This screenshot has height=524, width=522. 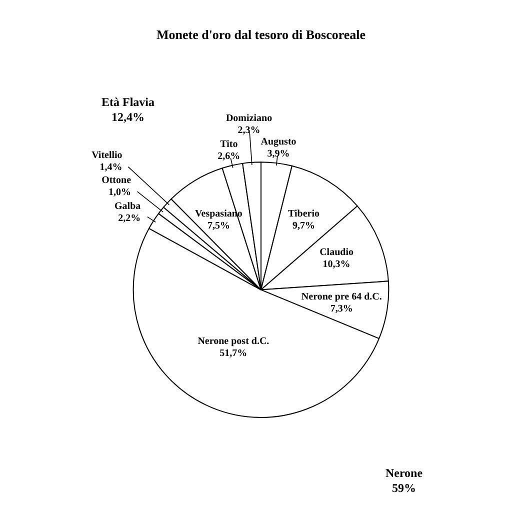 I want to click on data-label: 9,7%, so click(x=303, y=226).